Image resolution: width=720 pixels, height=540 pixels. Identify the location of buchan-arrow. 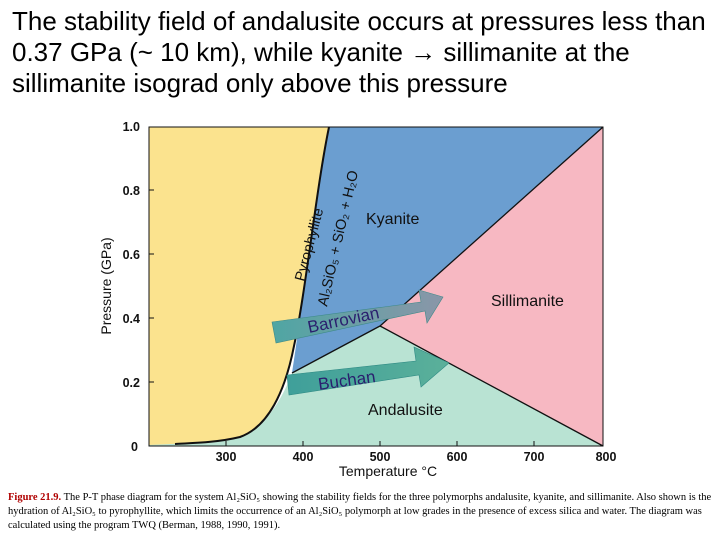
(368, 371).